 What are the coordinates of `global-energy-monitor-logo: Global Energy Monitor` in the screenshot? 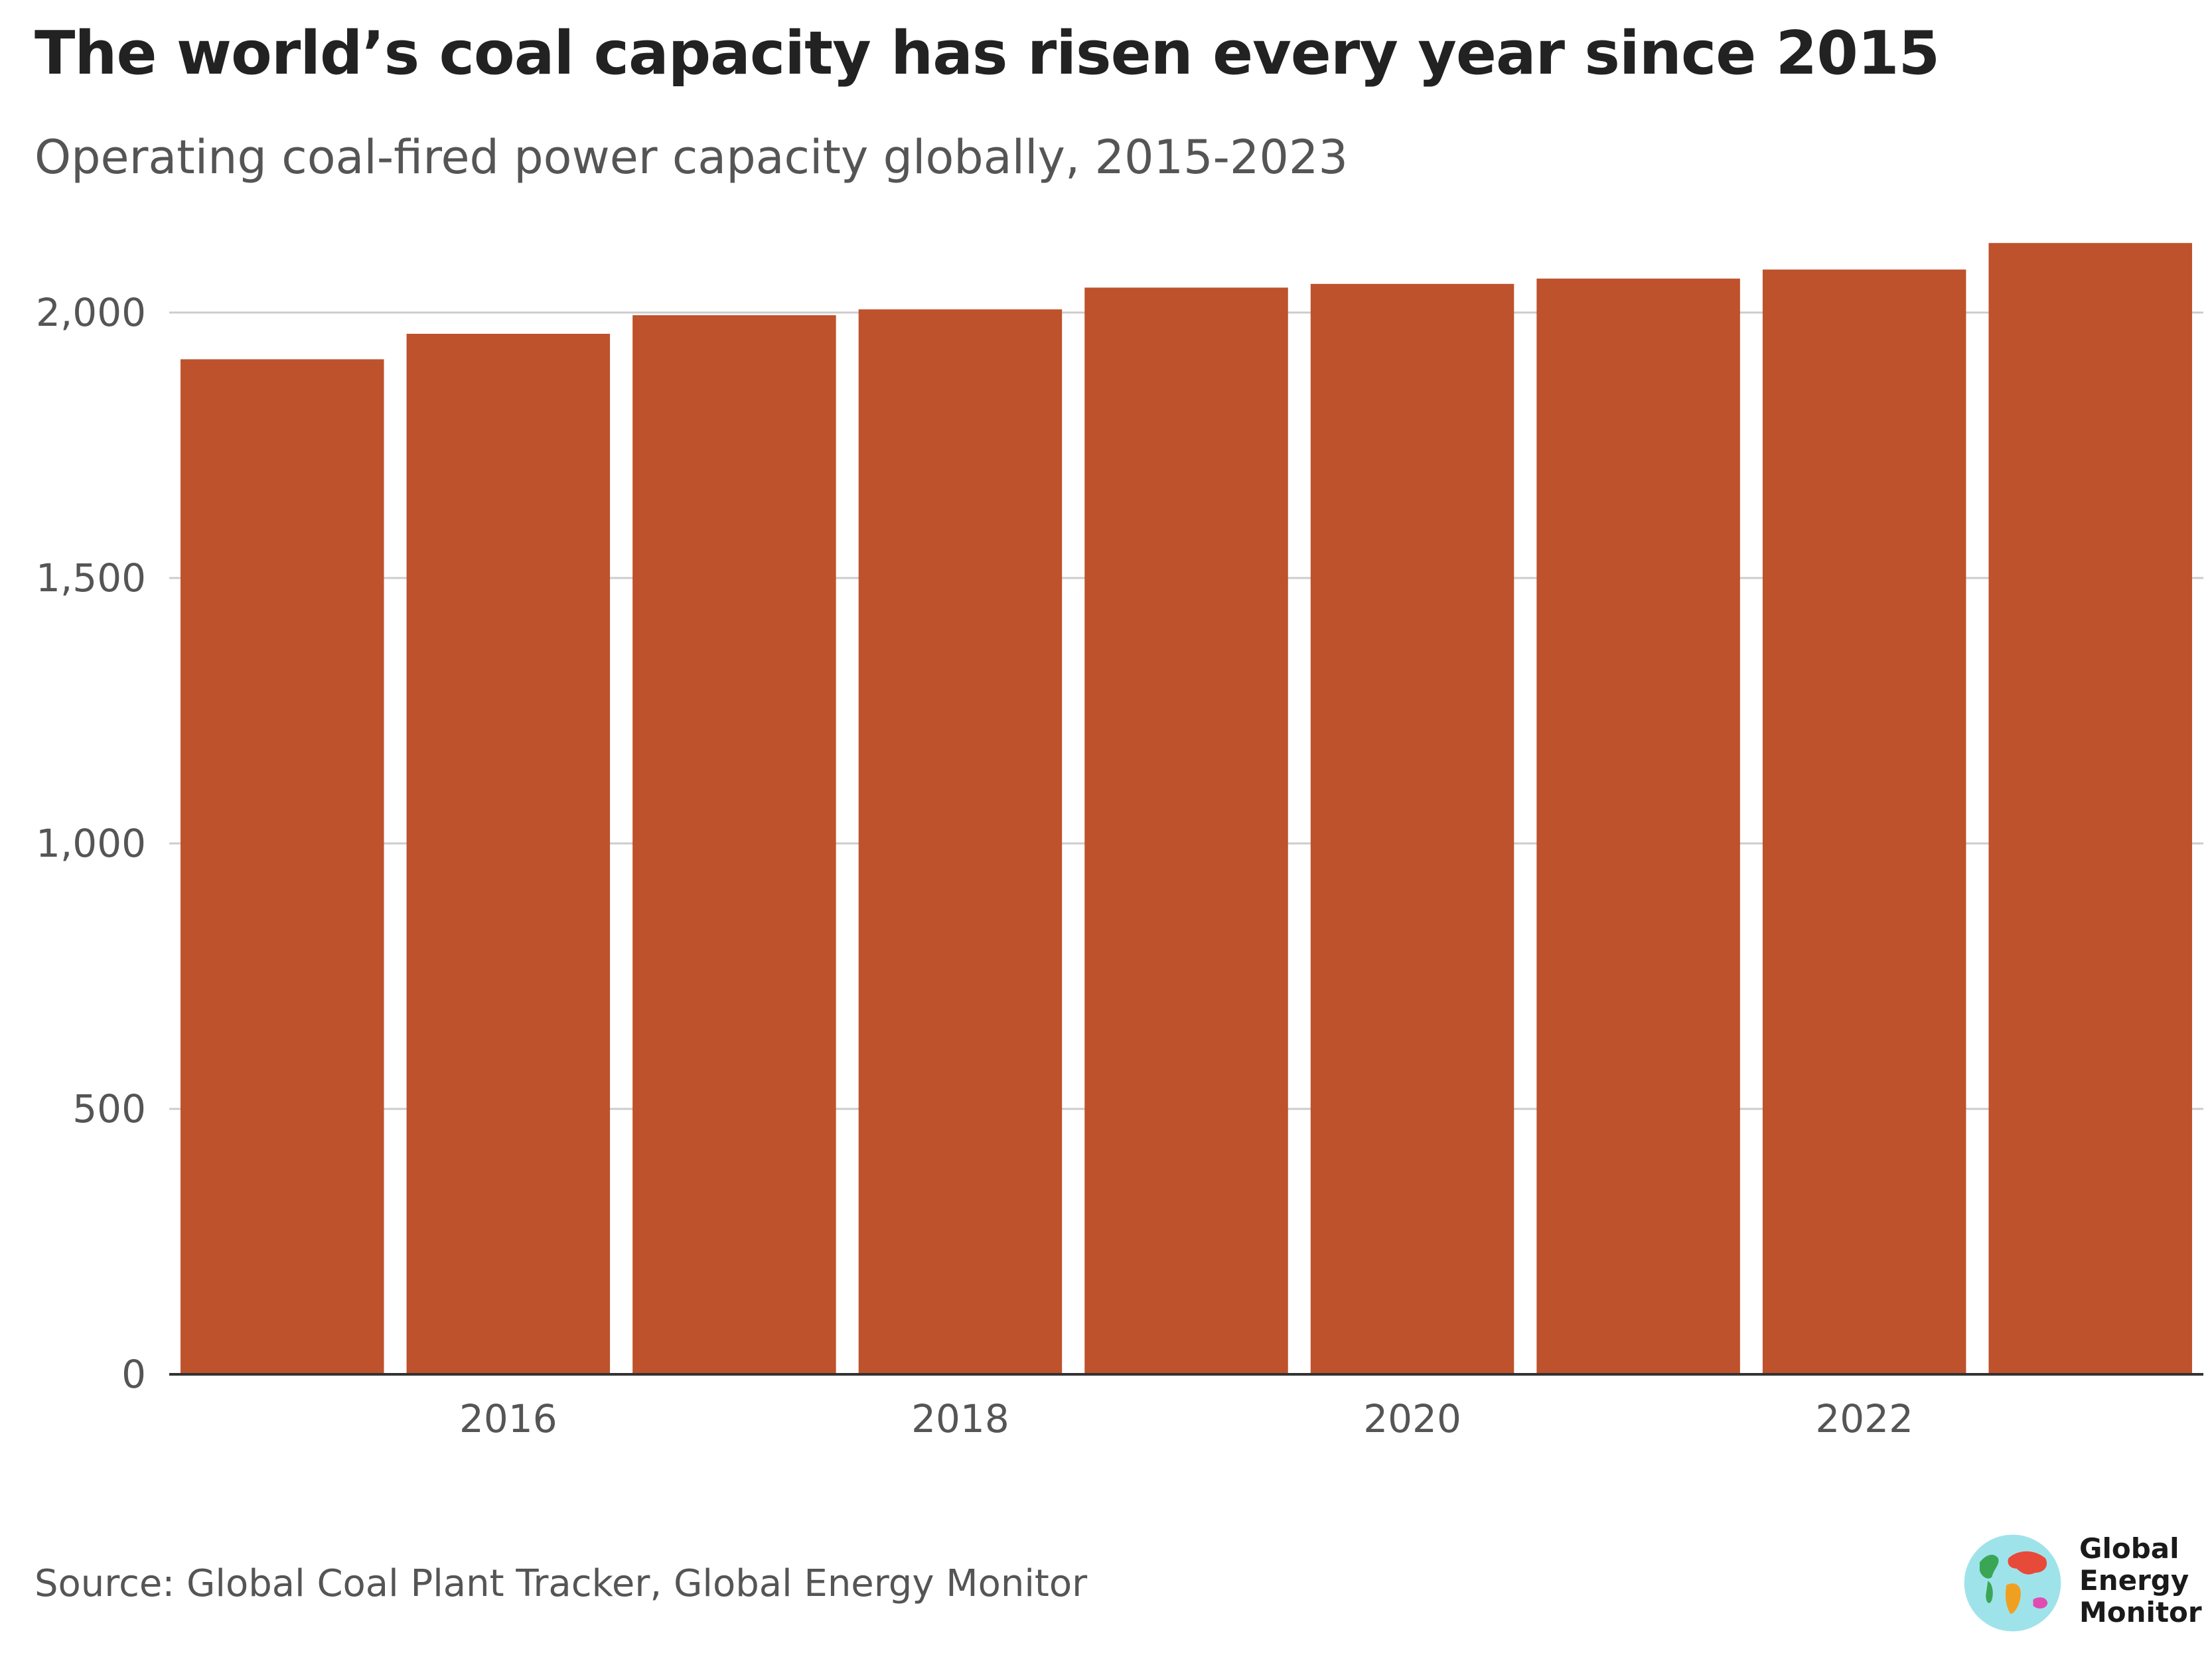 It's located at (2081, 1582).